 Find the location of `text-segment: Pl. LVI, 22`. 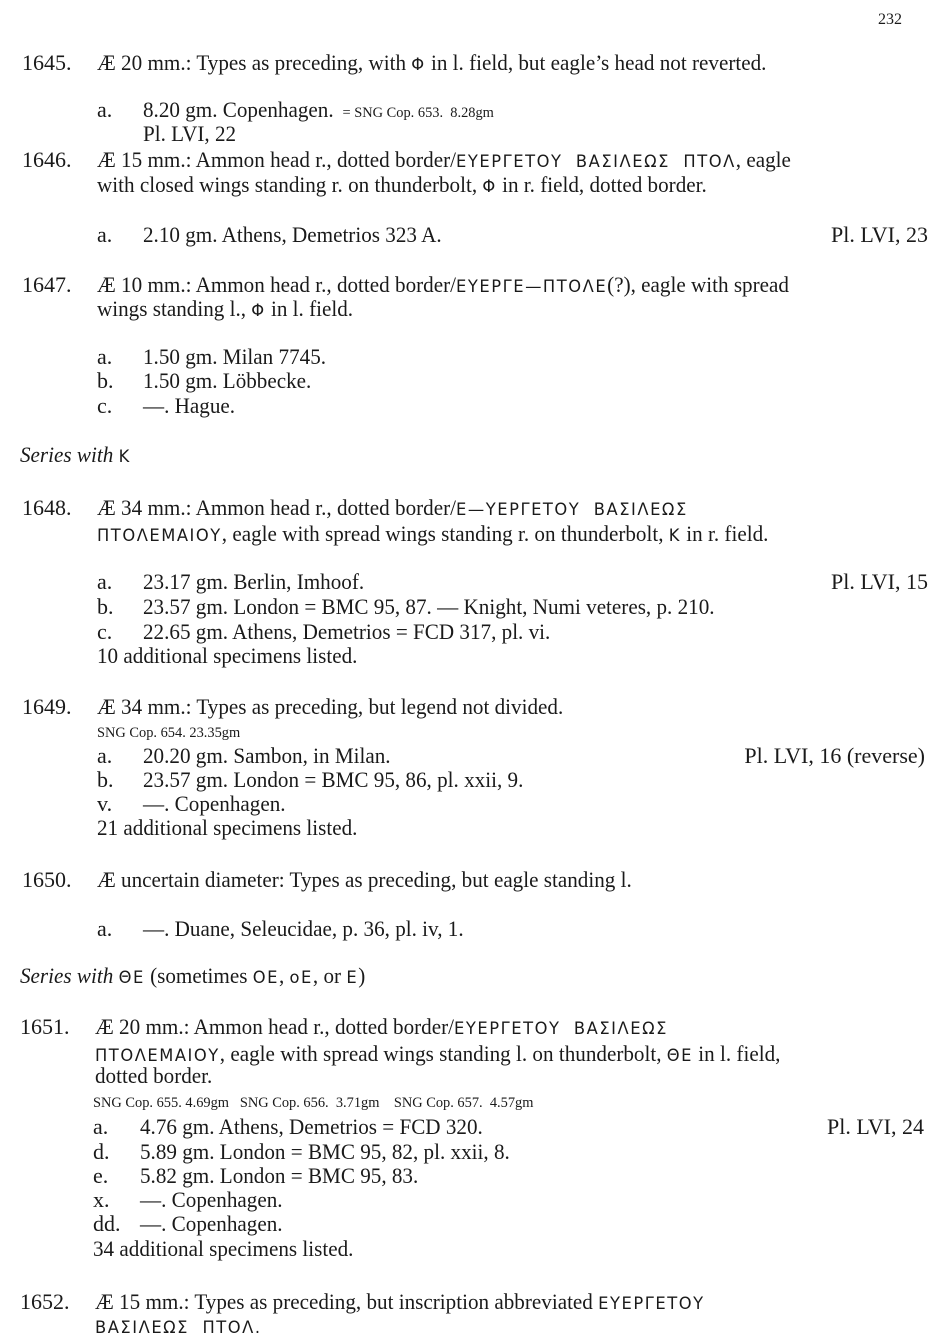

text-segment: Pl. LVI, 22 is located at coordinates (190, 133).